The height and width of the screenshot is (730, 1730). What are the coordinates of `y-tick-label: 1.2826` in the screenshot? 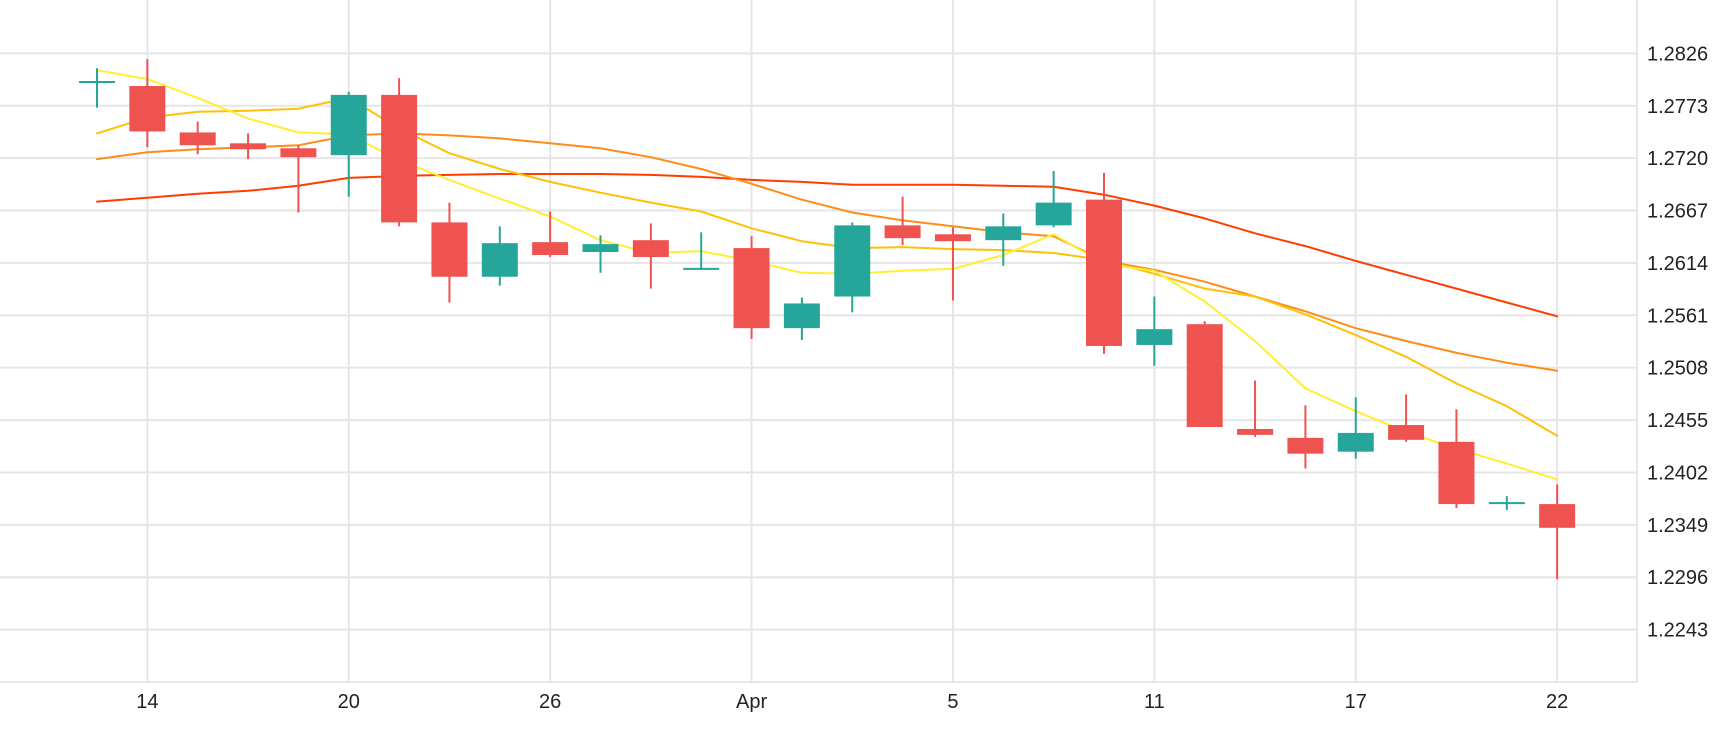 It's located at (1677, 54).